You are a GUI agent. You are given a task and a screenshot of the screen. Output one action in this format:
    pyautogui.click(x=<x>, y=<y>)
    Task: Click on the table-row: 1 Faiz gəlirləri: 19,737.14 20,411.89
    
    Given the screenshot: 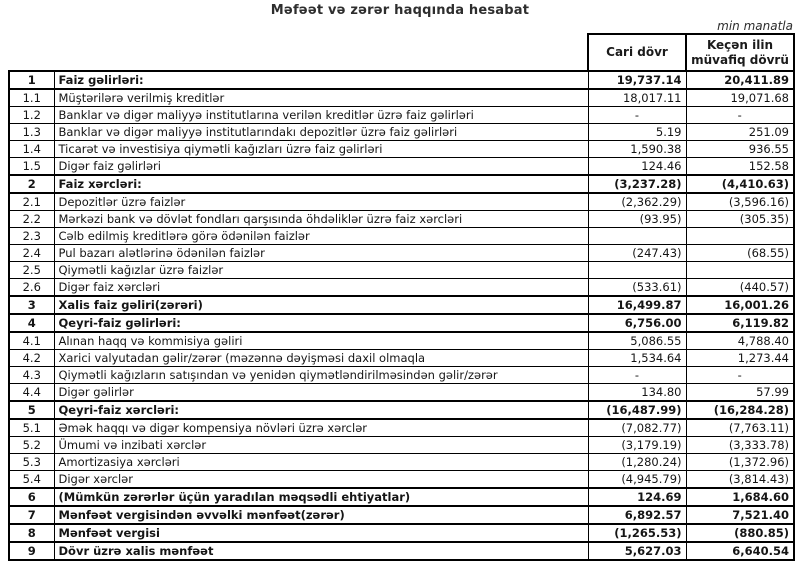 What is the action you would take?
    pyautogui.click(x=401, y=80)
    